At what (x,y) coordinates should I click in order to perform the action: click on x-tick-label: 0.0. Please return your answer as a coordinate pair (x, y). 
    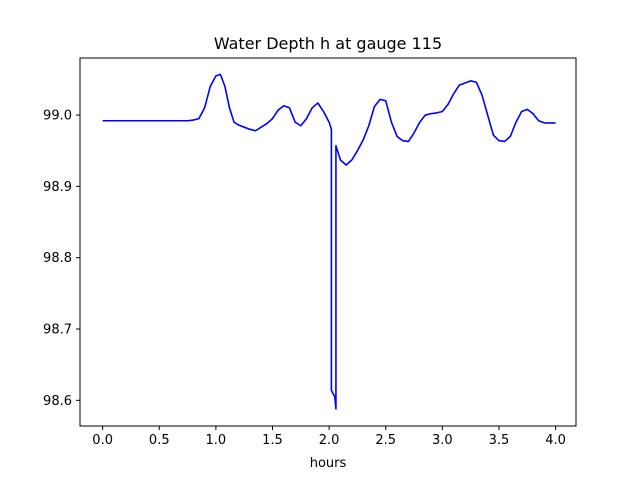
    Looking at the image, I should click on (102, 440).